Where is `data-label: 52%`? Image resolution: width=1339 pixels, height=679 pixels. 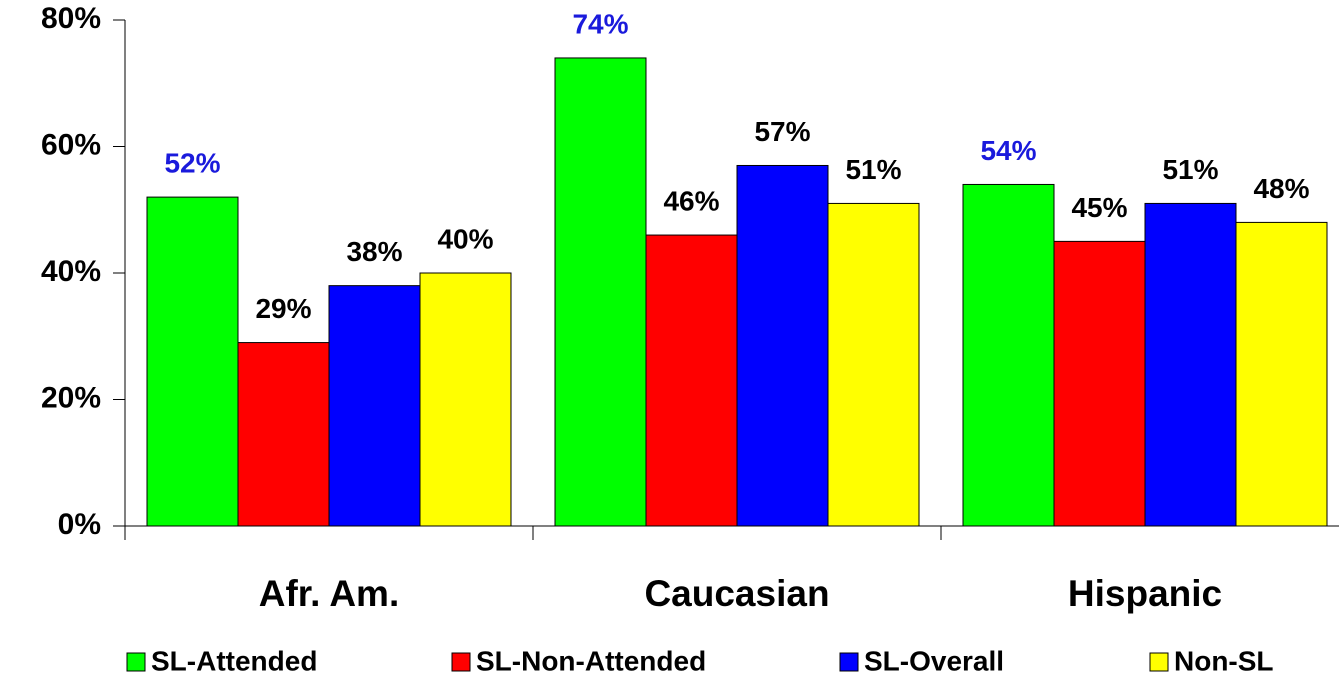 data-label: 52% is located at coordinates (192, 162).